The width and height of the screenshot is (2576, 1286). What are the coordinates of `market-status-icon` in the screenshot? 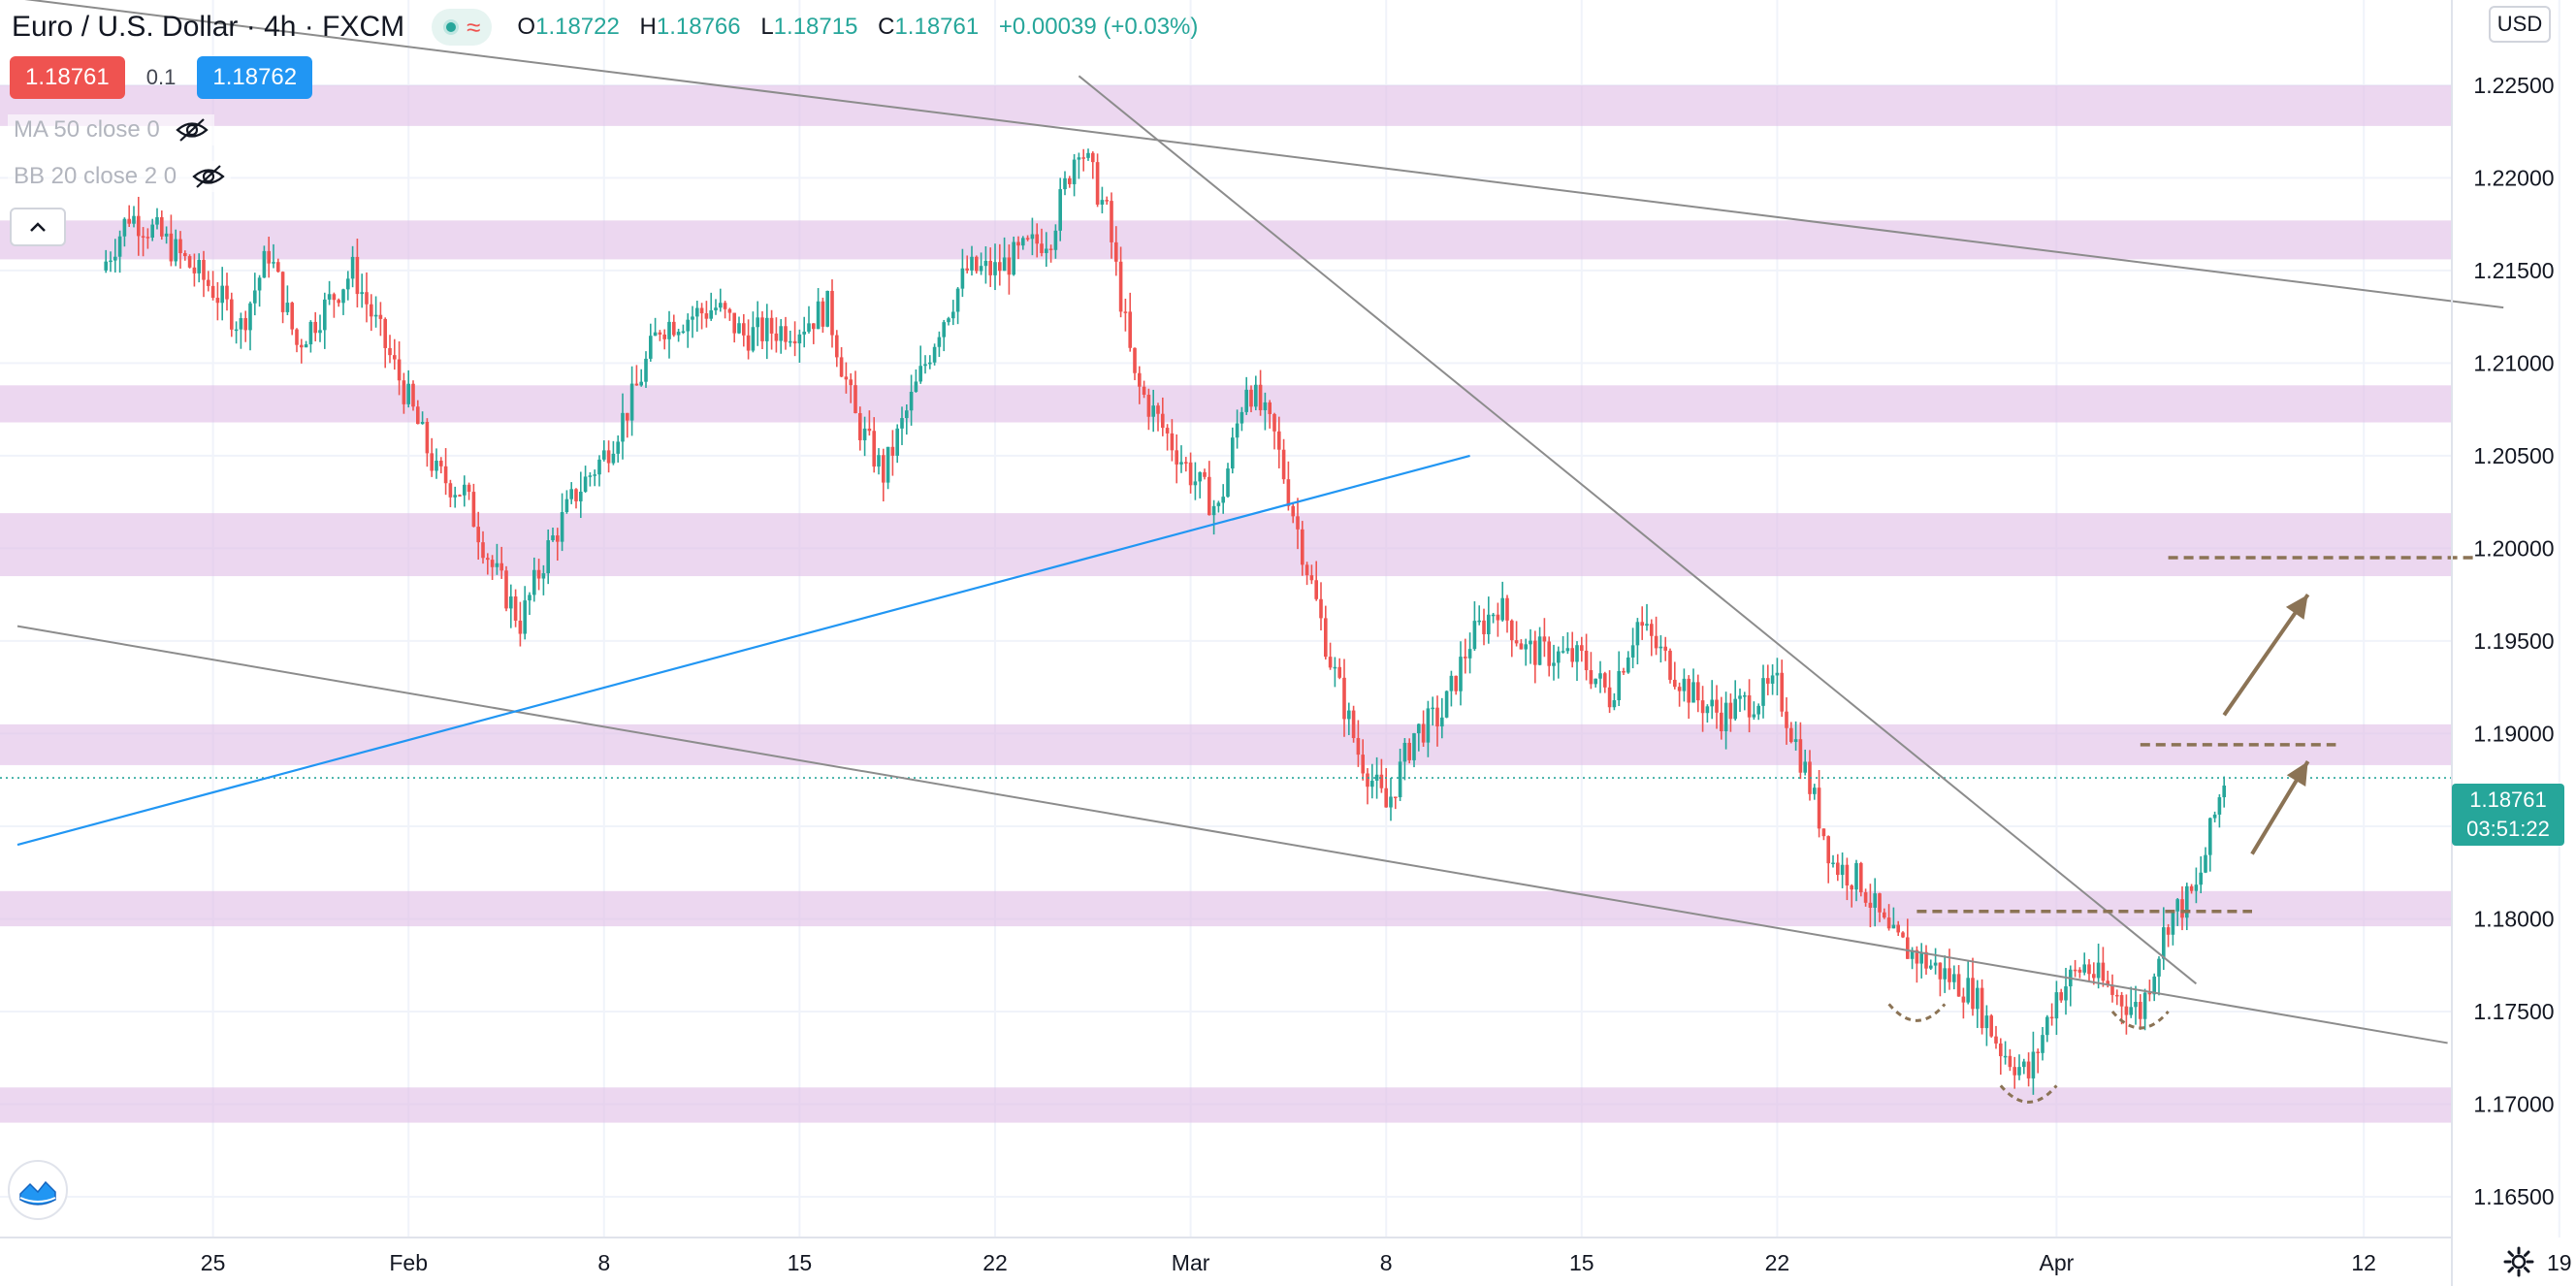 It's located at (451, 27).